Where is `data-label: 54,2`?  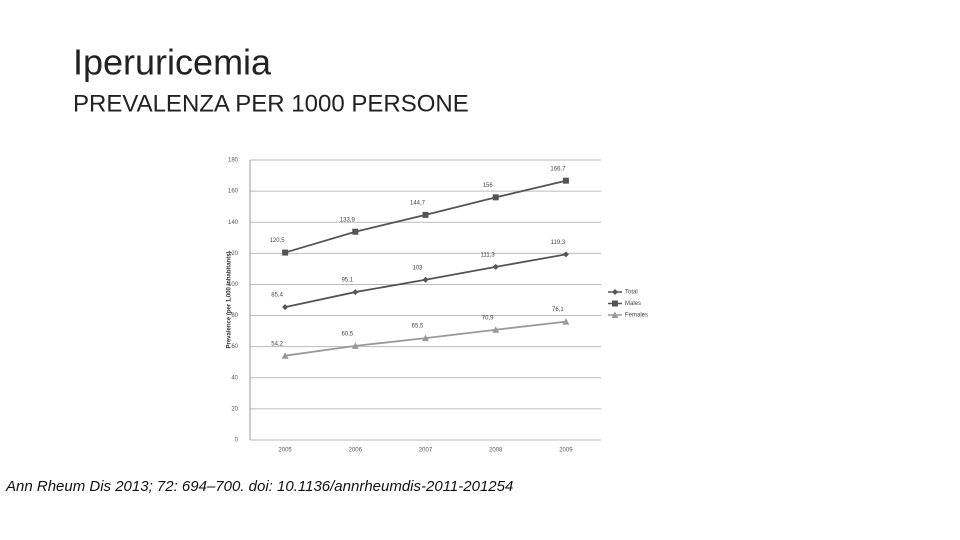
data-label: 54,2 is located at coordinates (277, 344).